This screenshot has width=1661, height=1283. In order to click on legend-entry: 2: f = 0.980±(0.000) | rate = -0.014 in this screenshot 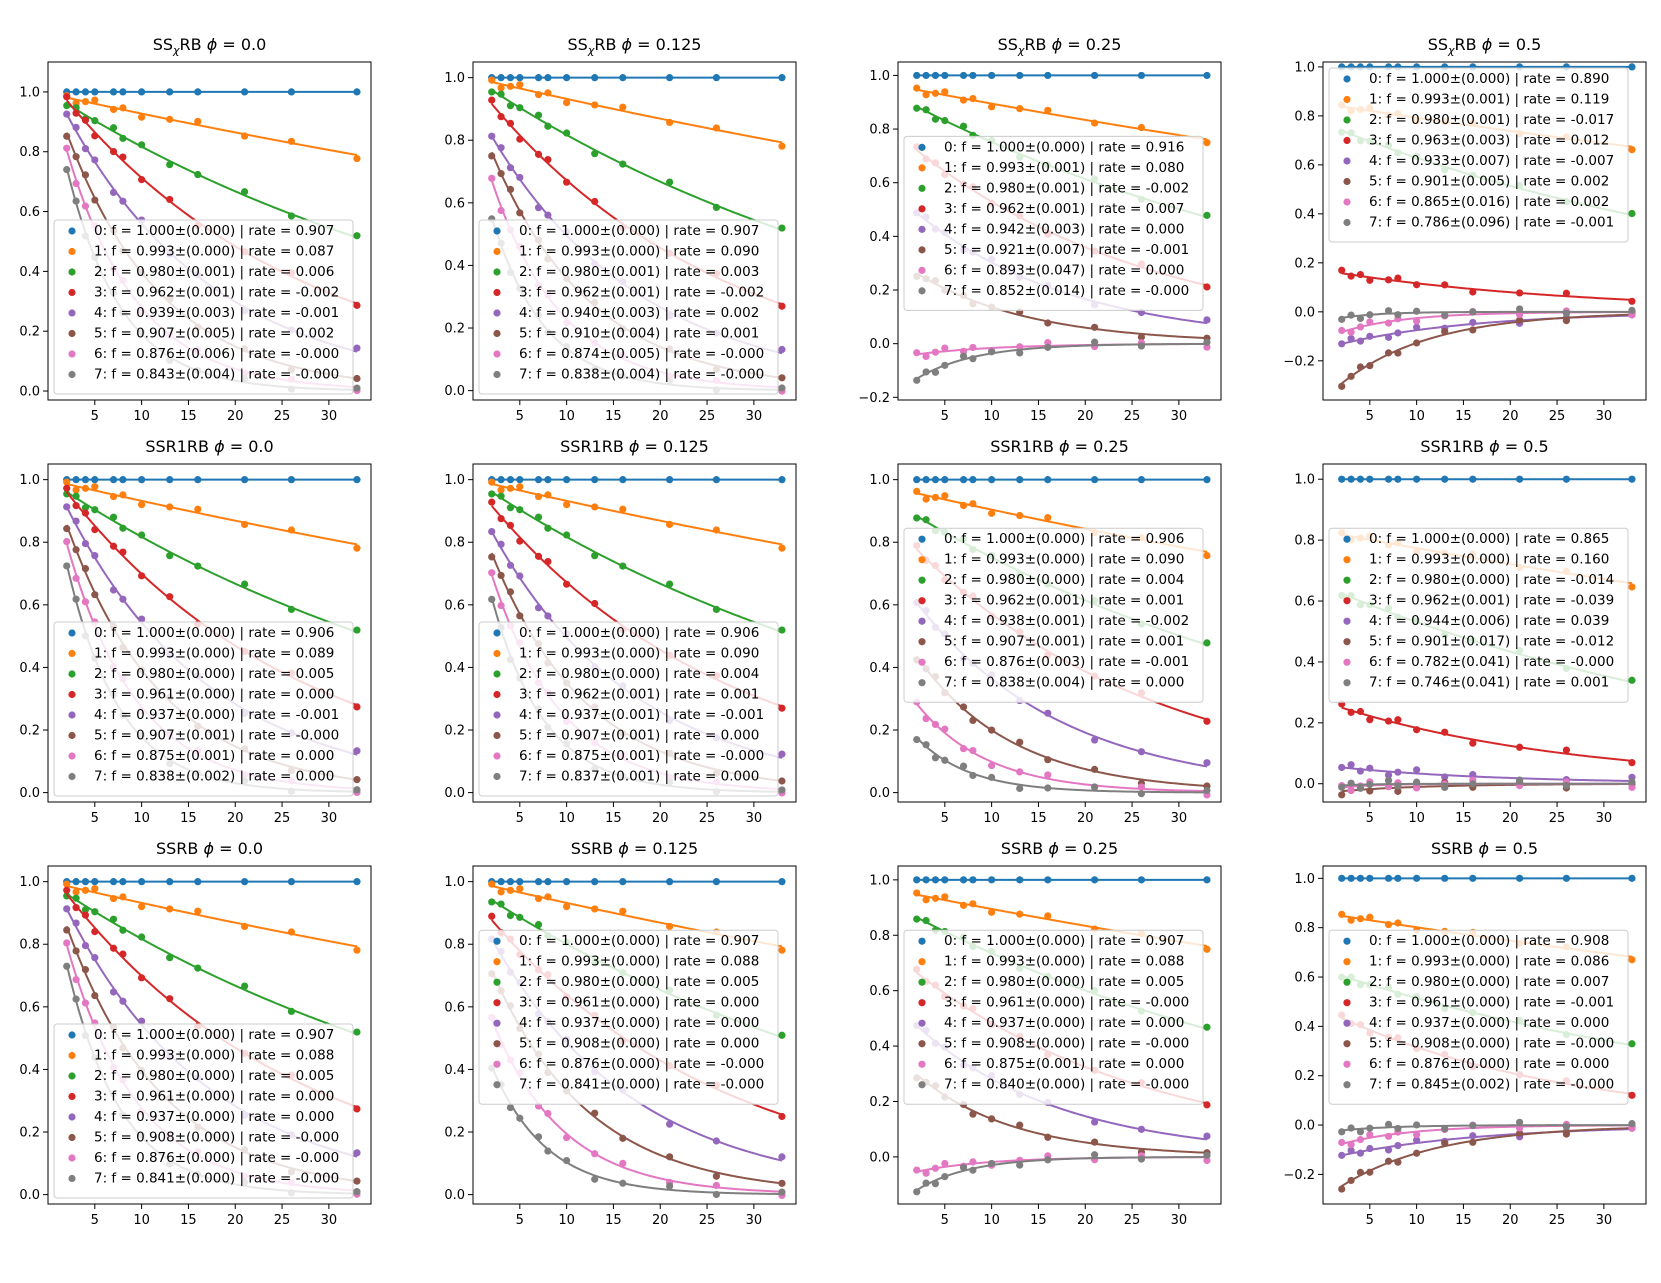, I will do `click(1491, 580)`.